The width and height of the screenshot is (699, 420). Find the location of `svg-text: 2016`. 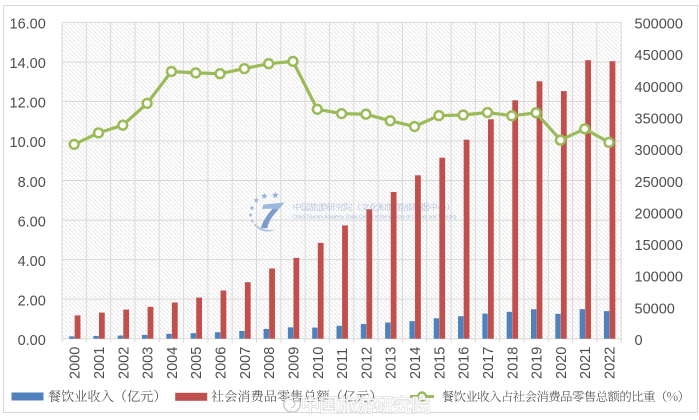

svg-text: 2016 is located at coordinates (465, 363).